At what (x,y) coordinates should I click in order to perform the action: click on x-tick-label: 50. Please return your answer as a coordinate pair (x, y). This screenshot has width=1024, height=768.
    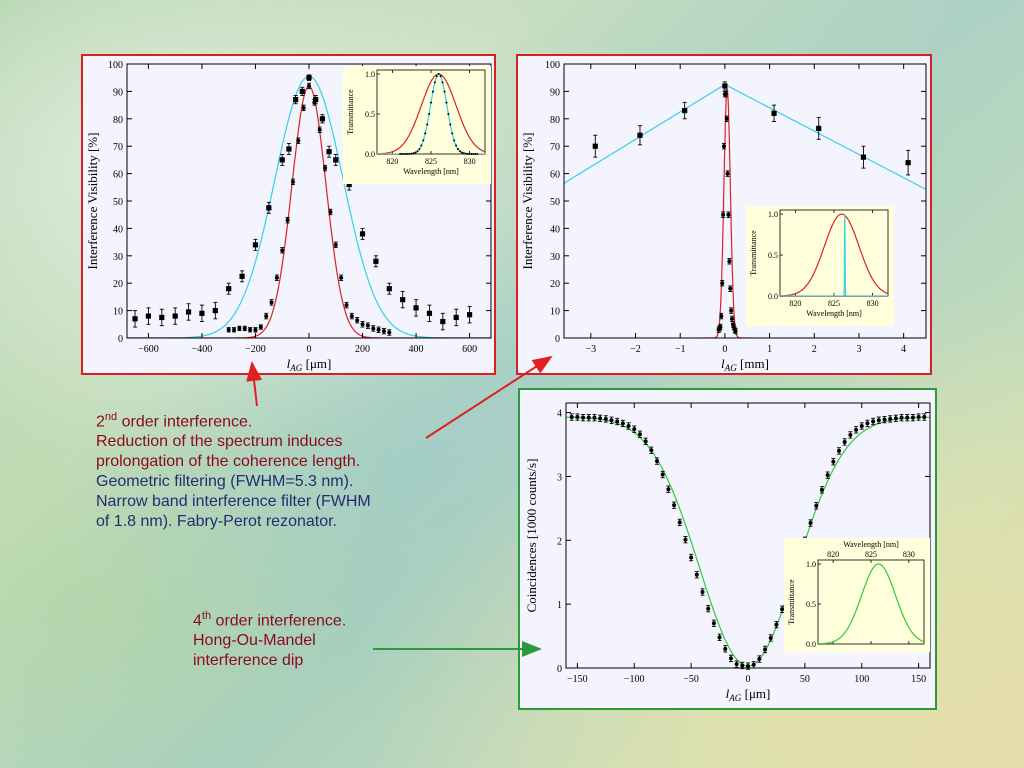
    Looking at the image, I should click on (805, 679).